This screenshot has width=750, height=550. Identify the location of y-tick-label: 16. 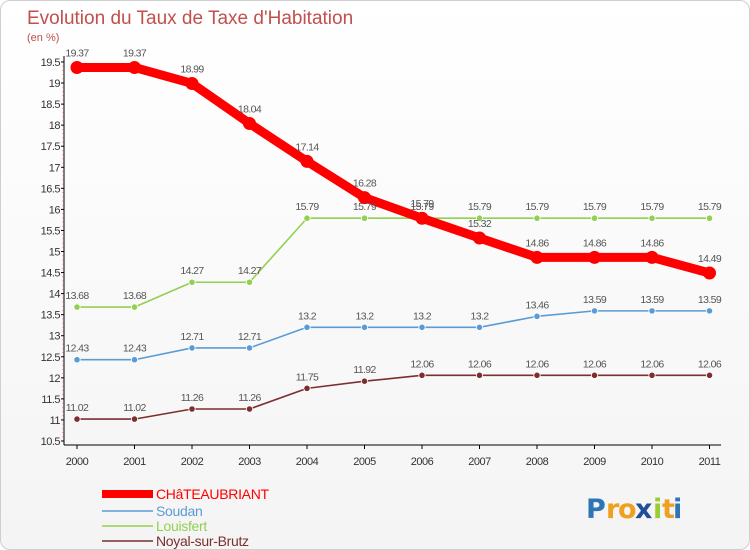
(55, 210).